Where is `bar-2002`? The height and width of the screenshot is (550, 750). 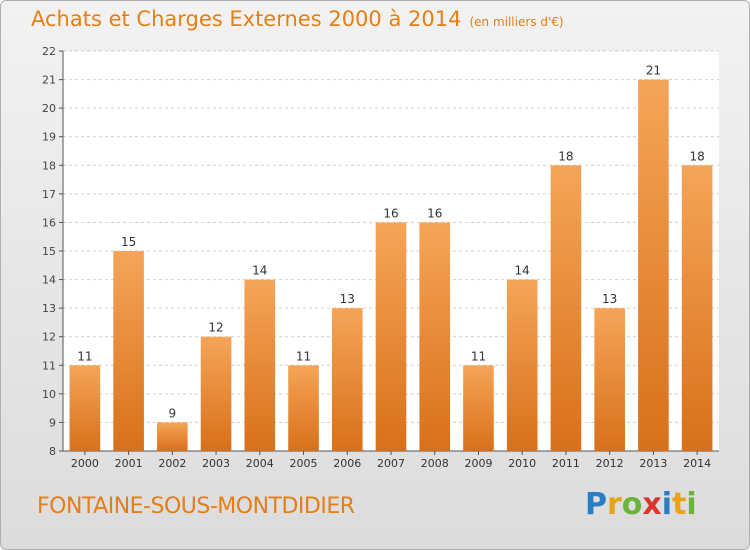
bar-2002 is located at coordinates (172, 436).